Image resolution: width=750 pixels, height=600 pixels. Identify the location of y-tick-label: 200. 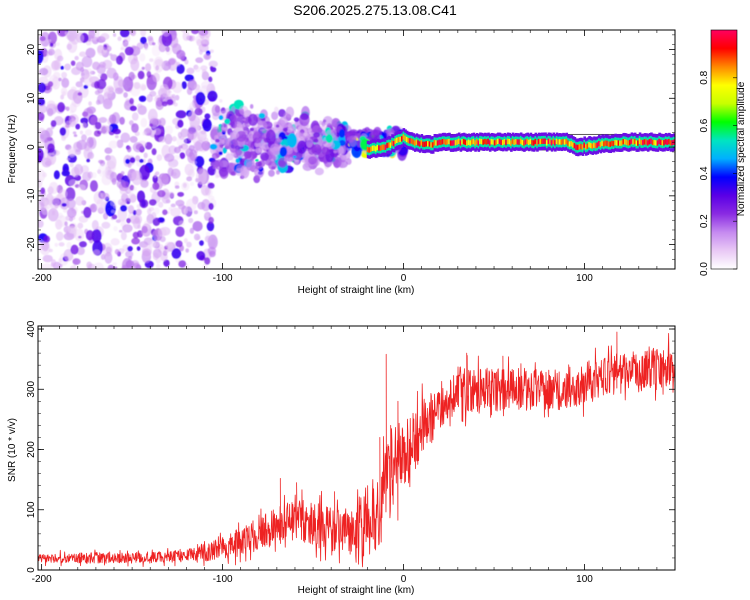
(31, 449).